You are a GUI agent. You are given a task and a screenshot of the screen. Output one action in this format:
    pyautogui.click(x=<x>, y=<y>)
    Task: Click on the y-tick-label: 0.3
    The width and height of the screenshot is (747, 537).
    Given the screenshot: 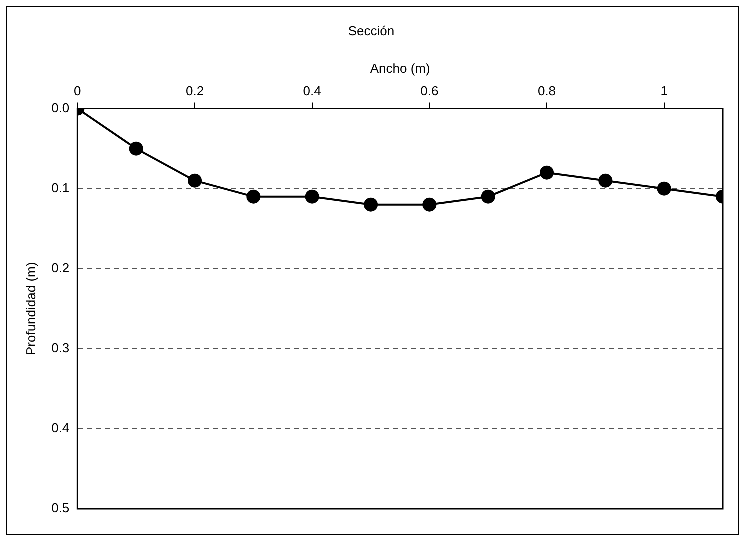 What is the action you would take?
    pyautogui.click(x=61, y=348)
    